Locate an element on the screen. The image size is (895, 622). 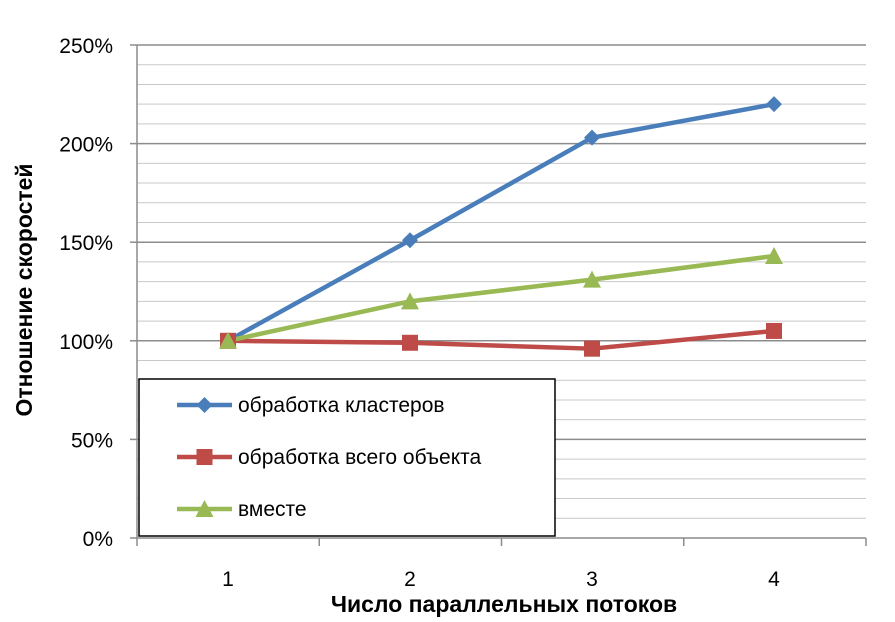
y-tick-label: 250% is located at coordinates (86, 46).